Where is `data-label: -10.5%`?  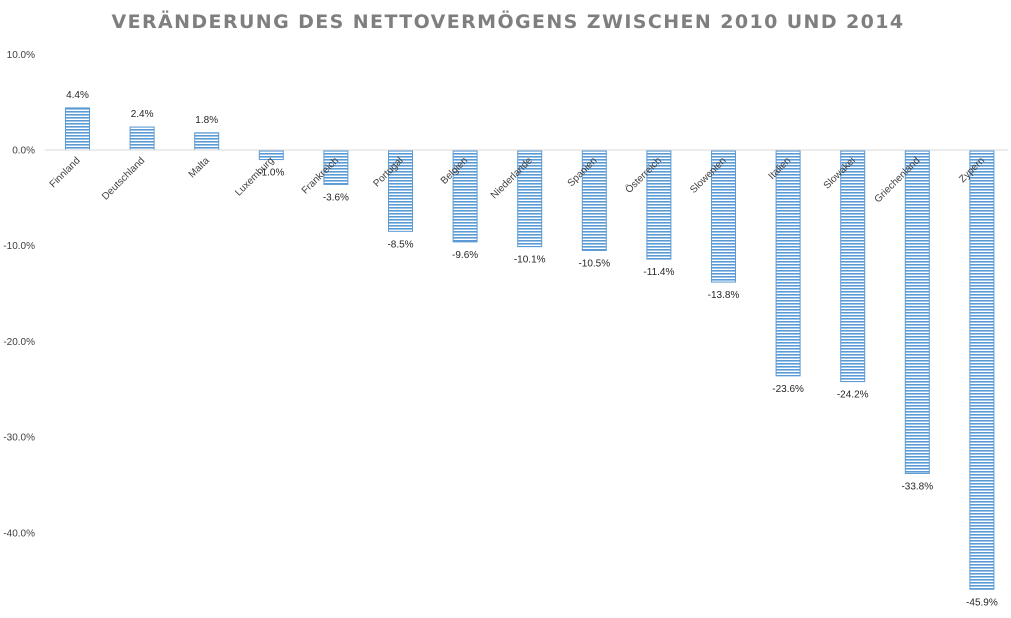 data-label: -10.5% is located at coordinates (594, 263).